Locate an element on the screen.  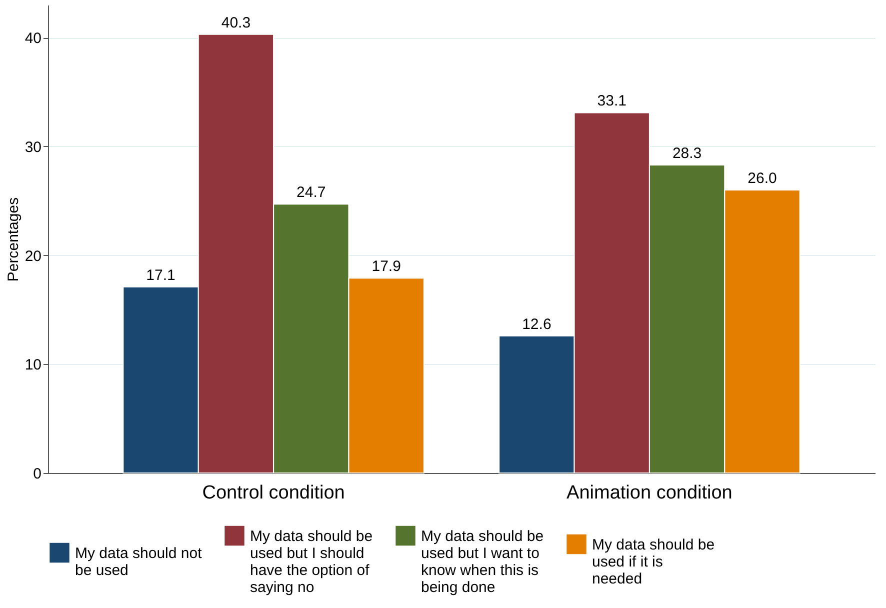
y-tick-label: 30 is located at coordinates (33, 147).